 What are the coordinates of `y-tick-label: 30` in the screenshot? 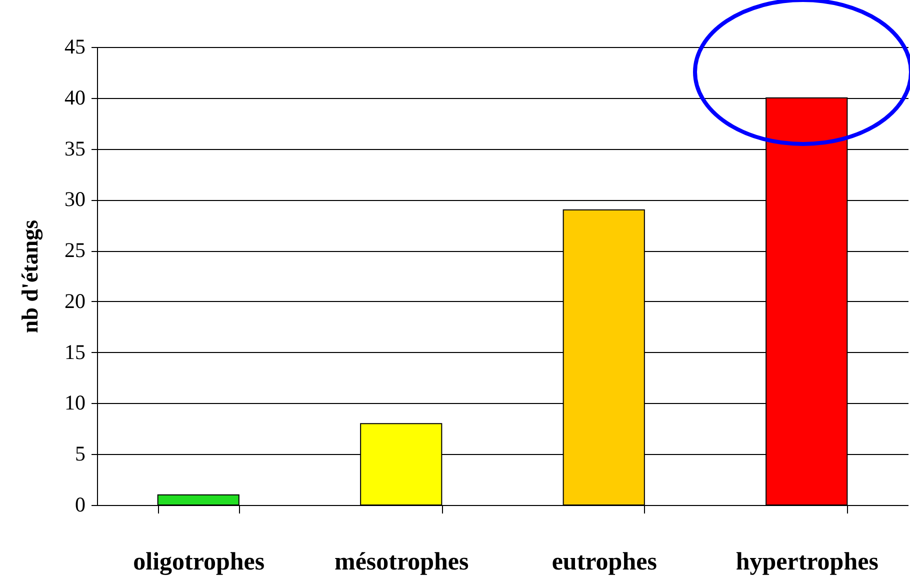 It's located at (75, 199).